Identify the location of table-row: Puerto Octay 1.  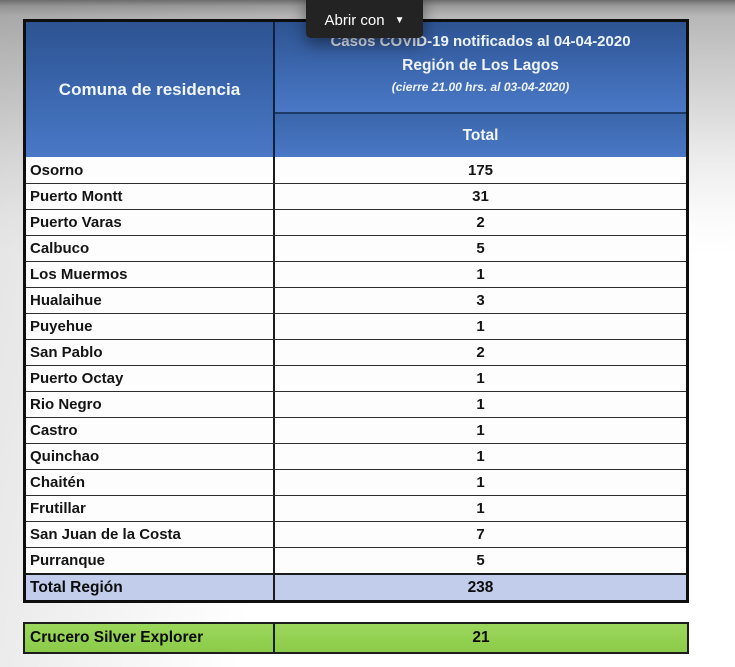
(356, 378).